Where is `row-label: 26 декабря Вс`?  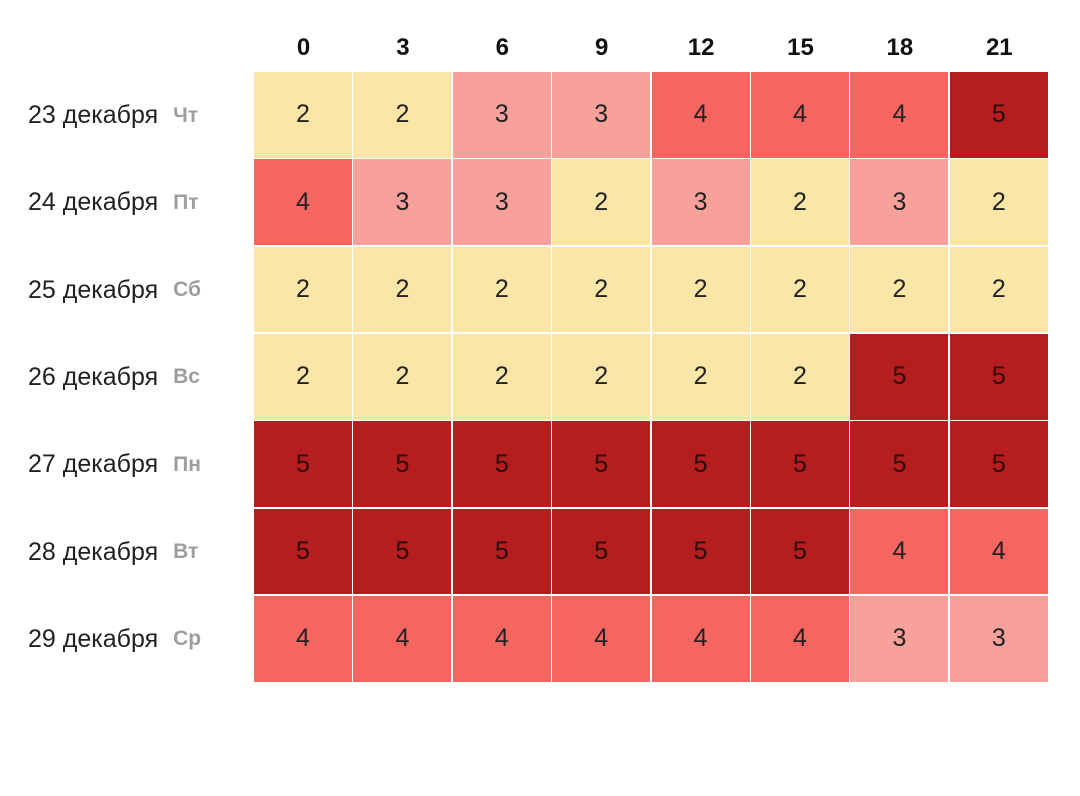
row-label: 26 декабря Вс is located at coordinates (138, 377).